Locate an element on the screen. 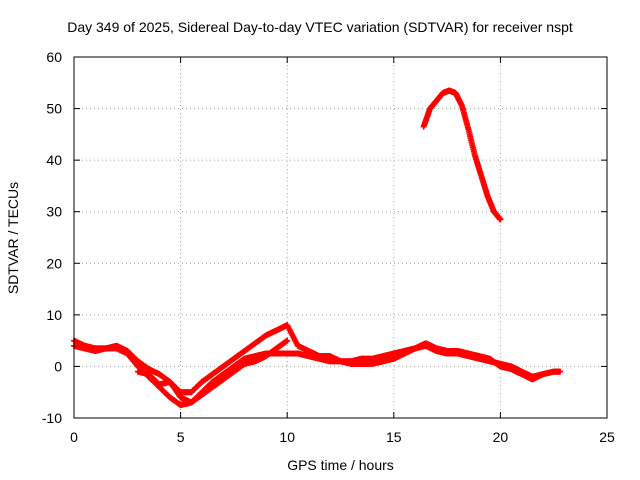 The width and height of the screenshot is (640, 480). y-tick-label: 20 is located at coordinates (54, 263).